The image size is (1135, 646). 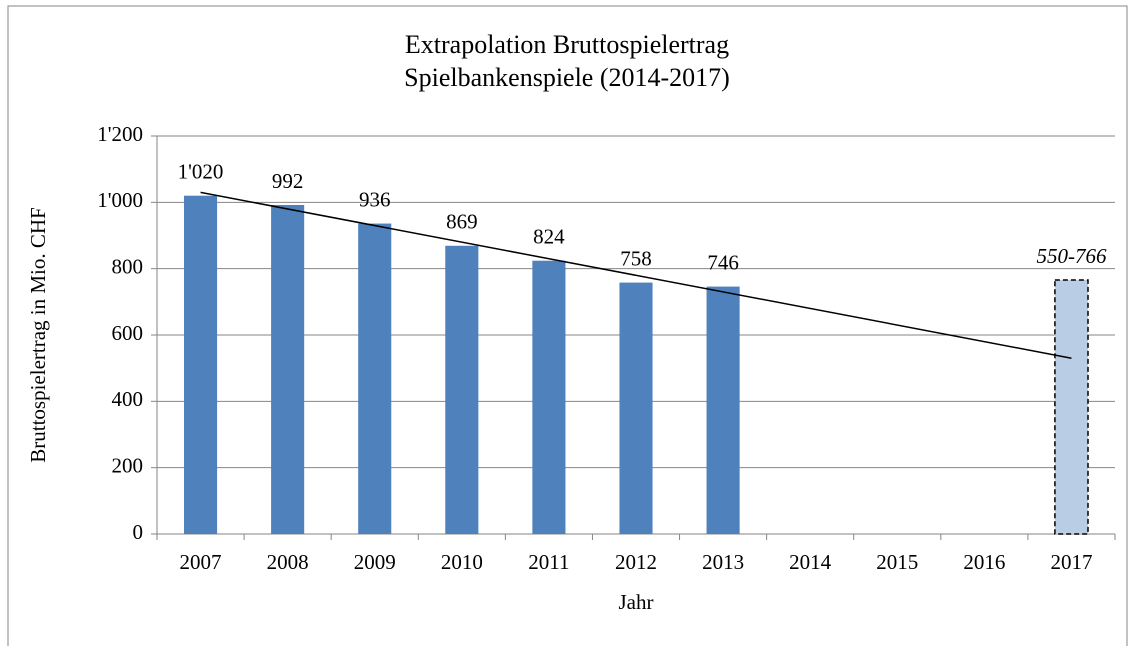 I want to click on data-label: 936, so click(x=375, y=199).